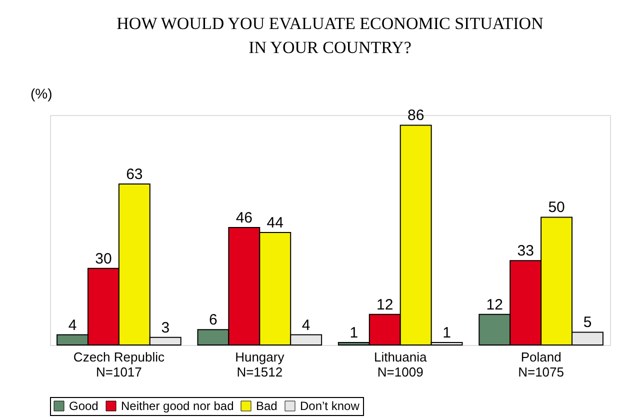 The image size is (639, 419). Describe the element at coordinates (177, 406) in the screenshot. I see `legend-label: Neither good nor bad` at that location.